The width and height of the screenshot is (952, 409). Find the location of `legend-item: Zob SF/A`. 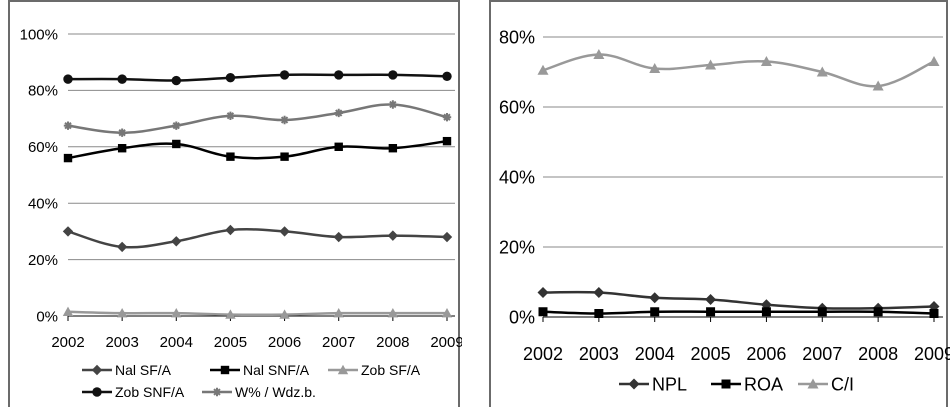

legend-item: Zob SF/A is located at coordinates (374, 370).